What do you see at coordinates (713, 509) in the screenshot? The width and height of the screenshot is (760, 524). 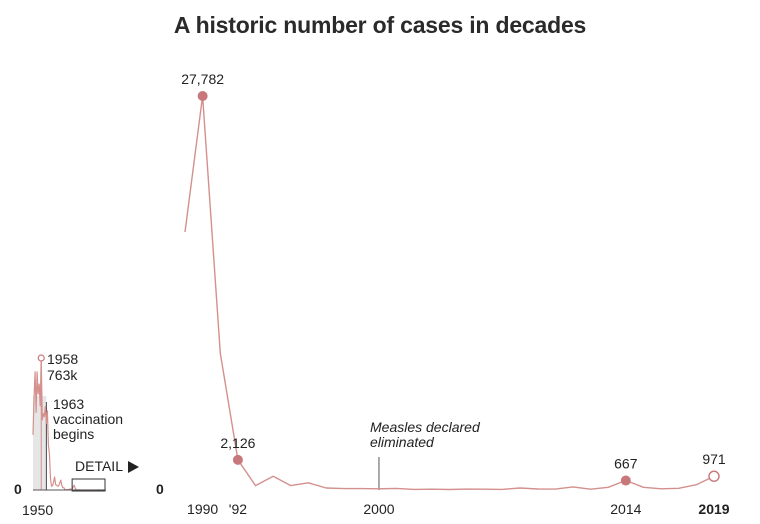 I see `x-tick-label: 2019` at bounding box center [713, 509].